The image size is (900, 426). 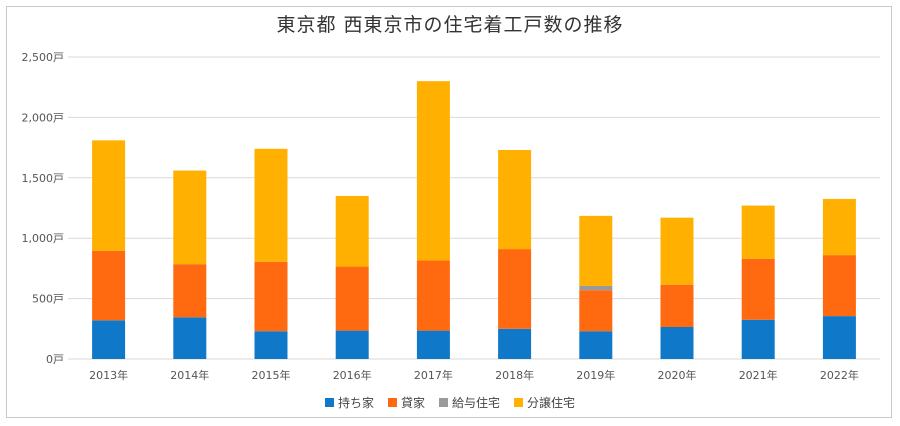 I want to click on legend-item: 貸家, so click(x=406, y=402).